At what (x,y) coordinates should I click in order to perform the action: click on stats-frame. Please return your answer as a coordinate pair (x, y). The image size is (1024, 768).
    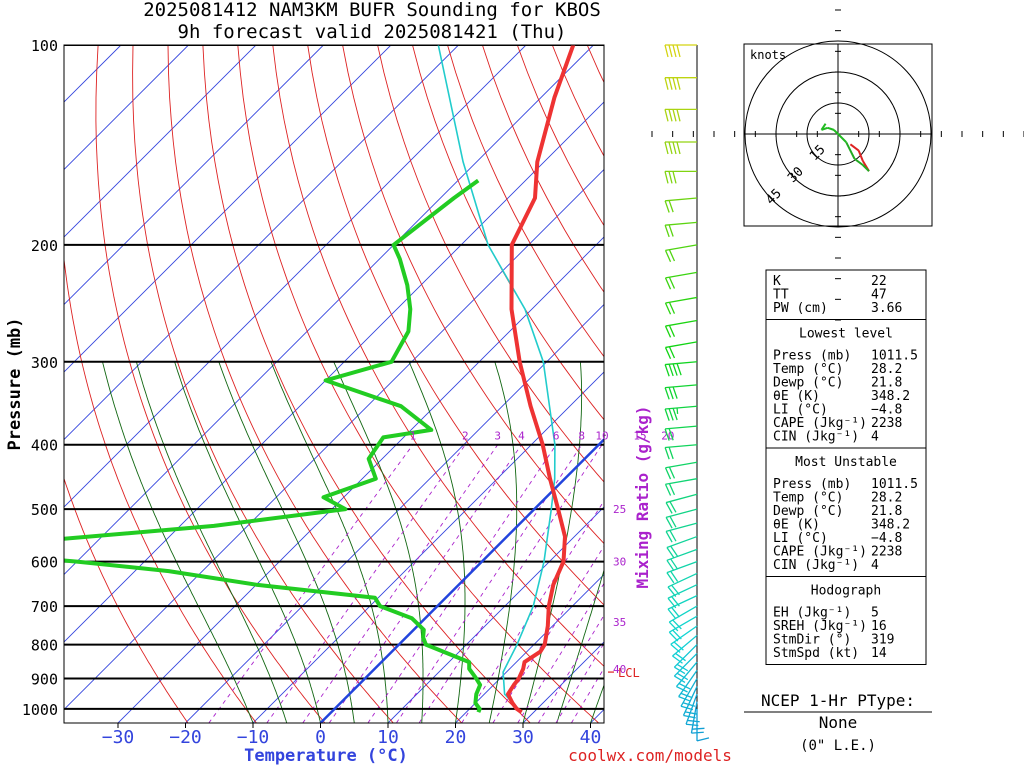
    Looking at the image, I should click on (846, 467).